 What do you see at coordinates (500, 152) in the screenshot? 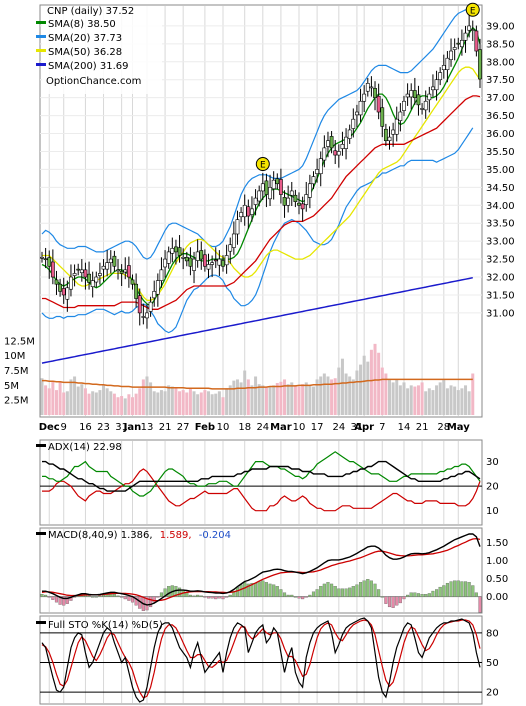
I see `y-tick-label: 35.50` at bounding box center [500, 152].